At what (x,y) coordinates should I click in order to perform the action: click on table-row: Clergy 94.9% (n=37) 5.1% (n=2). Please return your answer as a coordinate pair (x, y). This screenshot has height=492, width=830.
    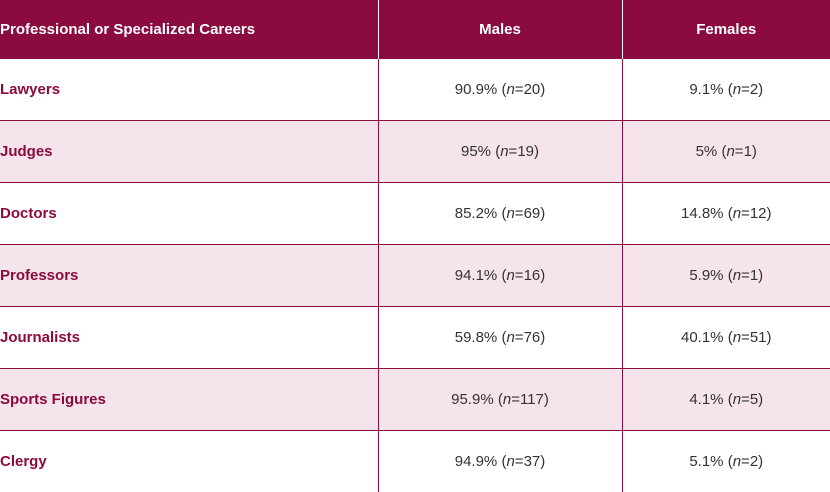
    Looking at the image, I should click on (415, 461).